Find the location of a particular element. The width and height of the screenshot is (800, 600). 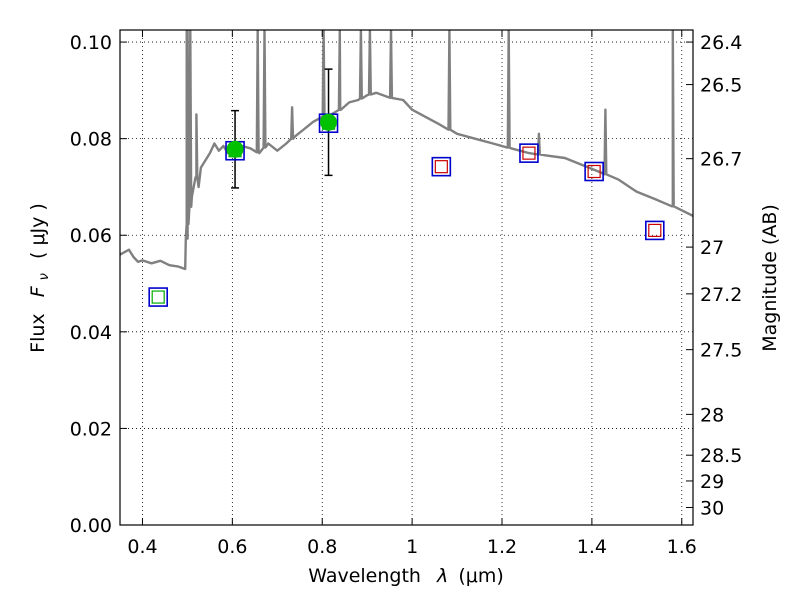

y-axis-label: Flux F ν ( μJy ) is located at coordinates (40, 278).